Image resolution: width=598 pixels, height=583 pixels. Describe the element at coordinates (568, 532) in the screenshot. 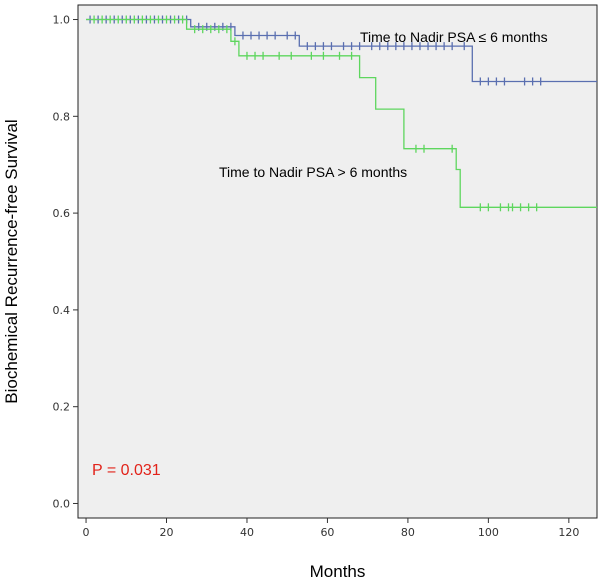

I see `x-tick-label: 120` at that location.